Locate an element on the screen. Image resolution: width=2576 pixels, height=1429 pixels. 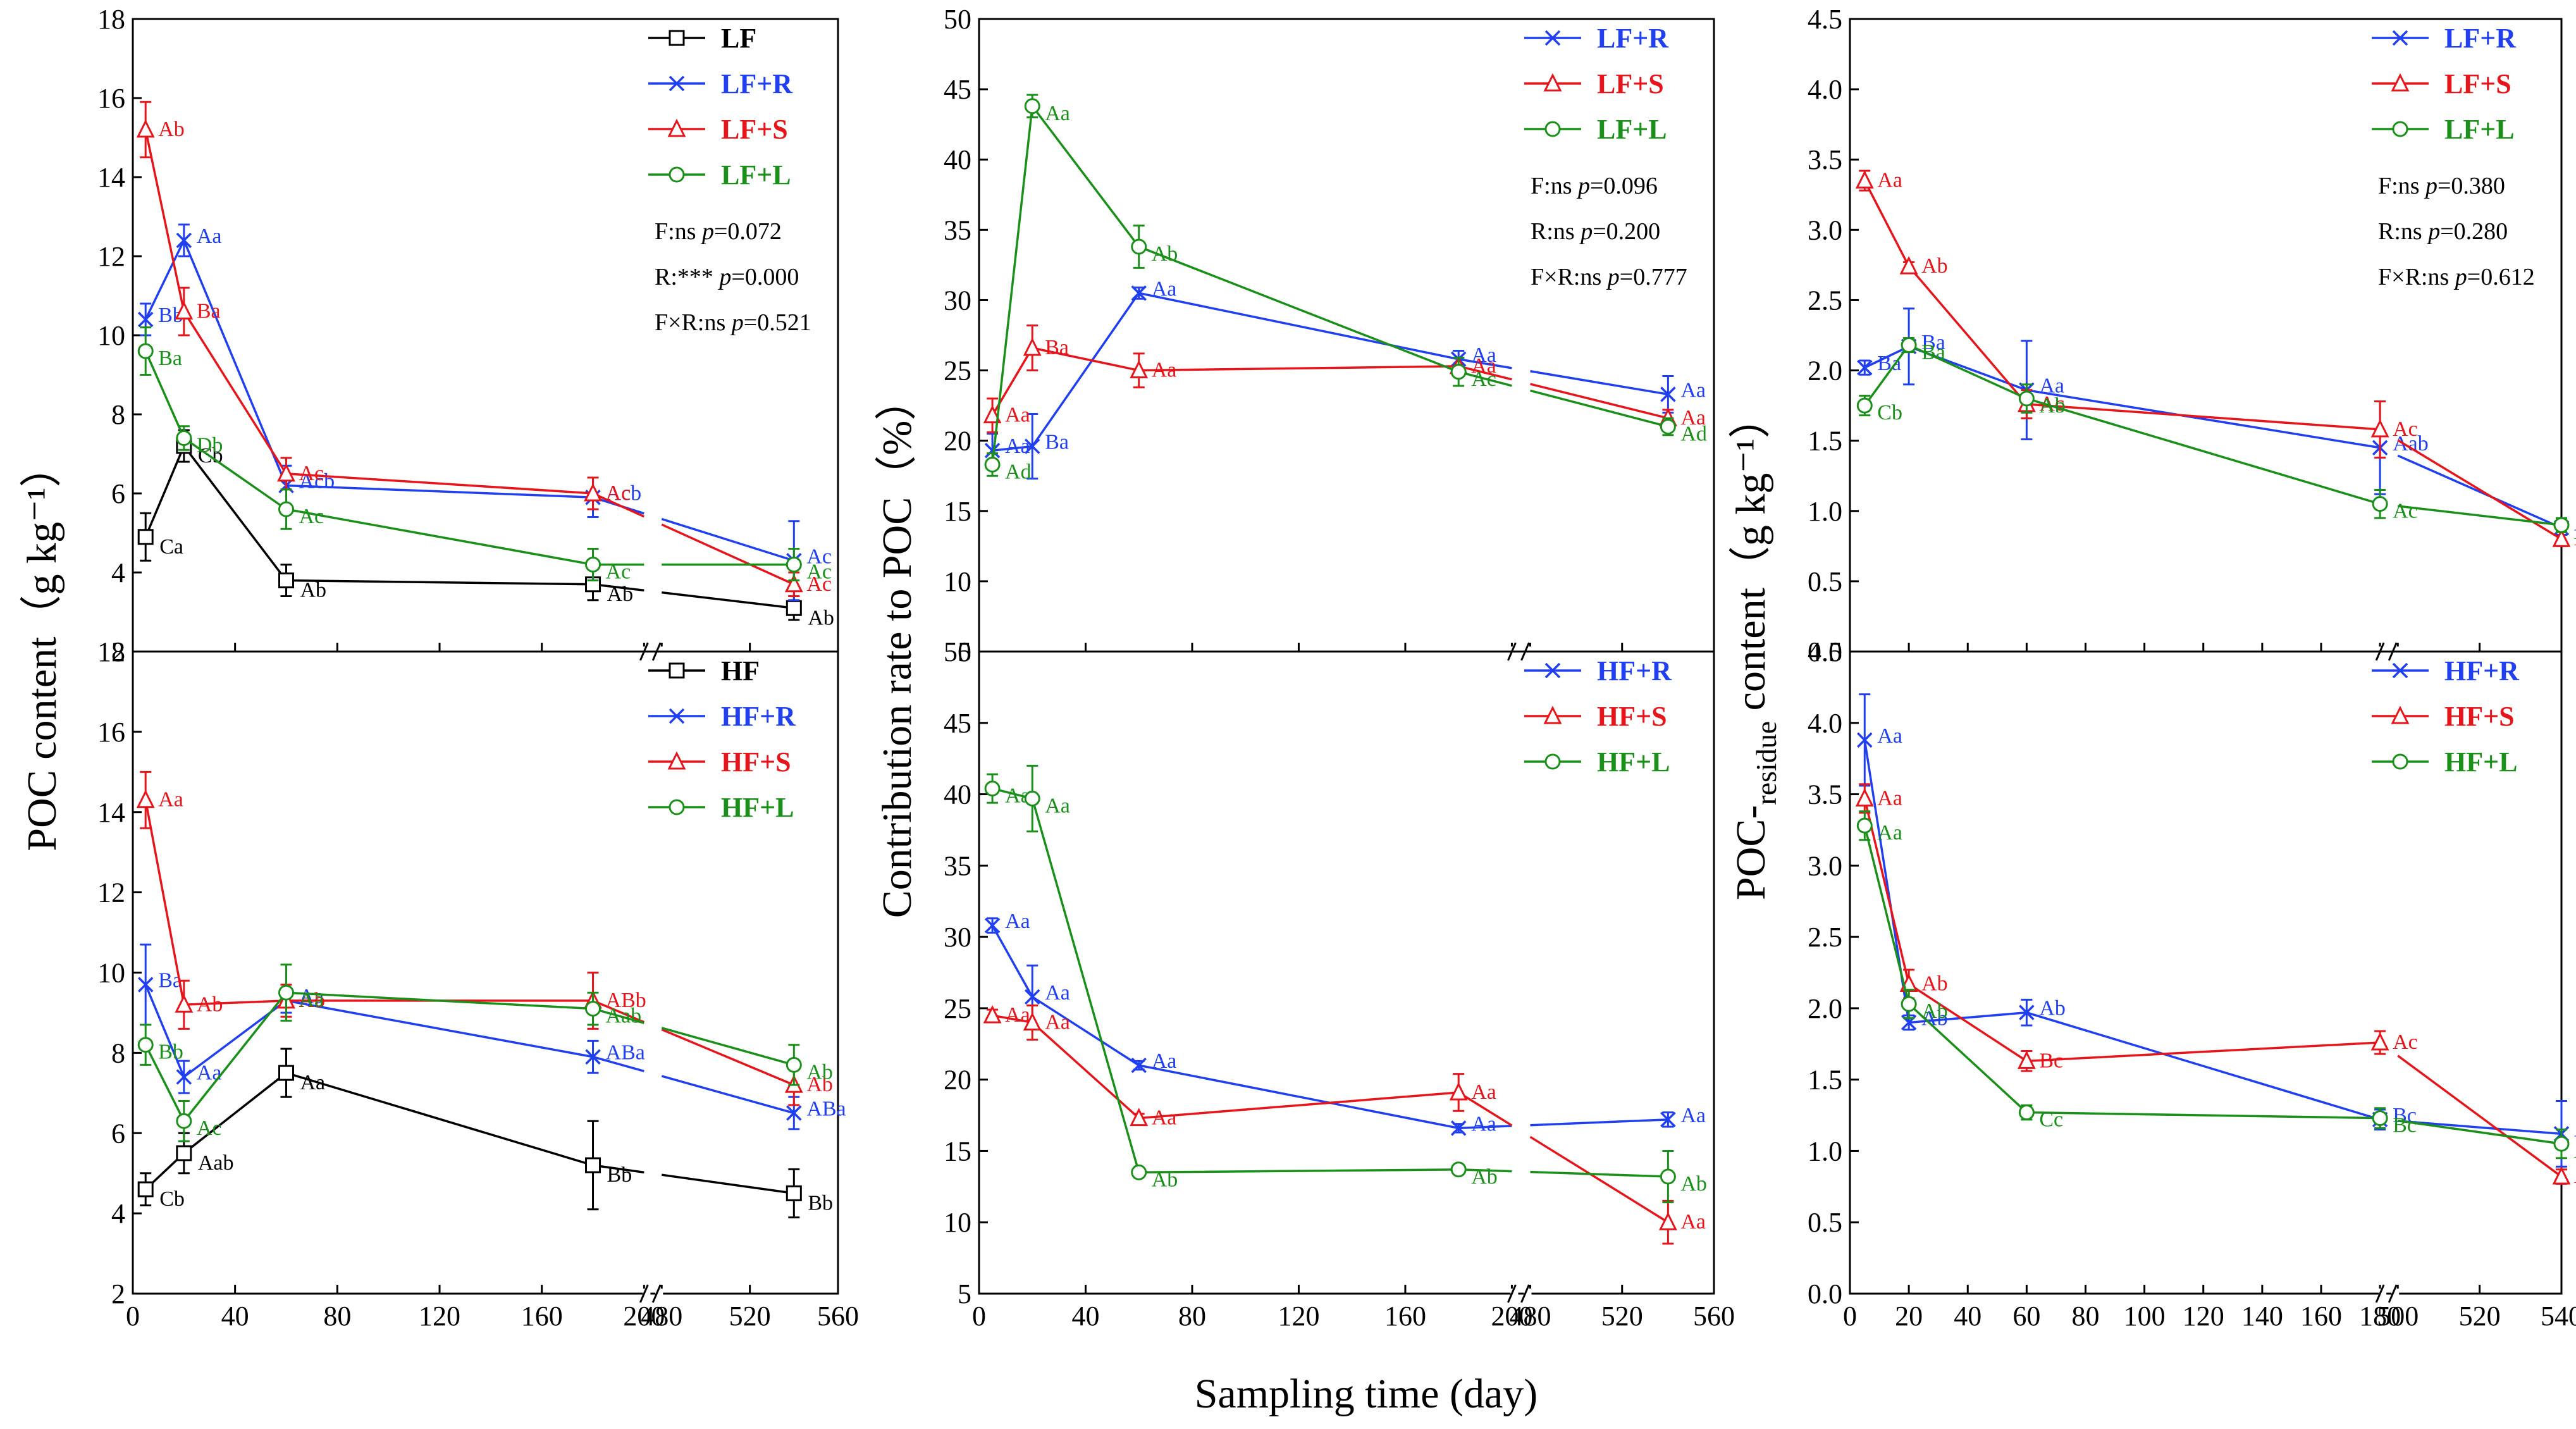
data-point-HF+R is located at coordinates (1668, 1119).